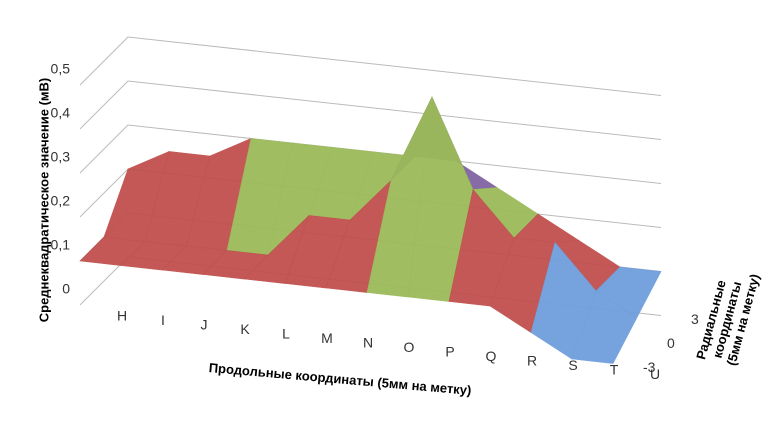 The image size is (770, 423). Describe the element at coordinates (61, 113) in the screenshot. I see `y-tick-label: 0,4` at that location.